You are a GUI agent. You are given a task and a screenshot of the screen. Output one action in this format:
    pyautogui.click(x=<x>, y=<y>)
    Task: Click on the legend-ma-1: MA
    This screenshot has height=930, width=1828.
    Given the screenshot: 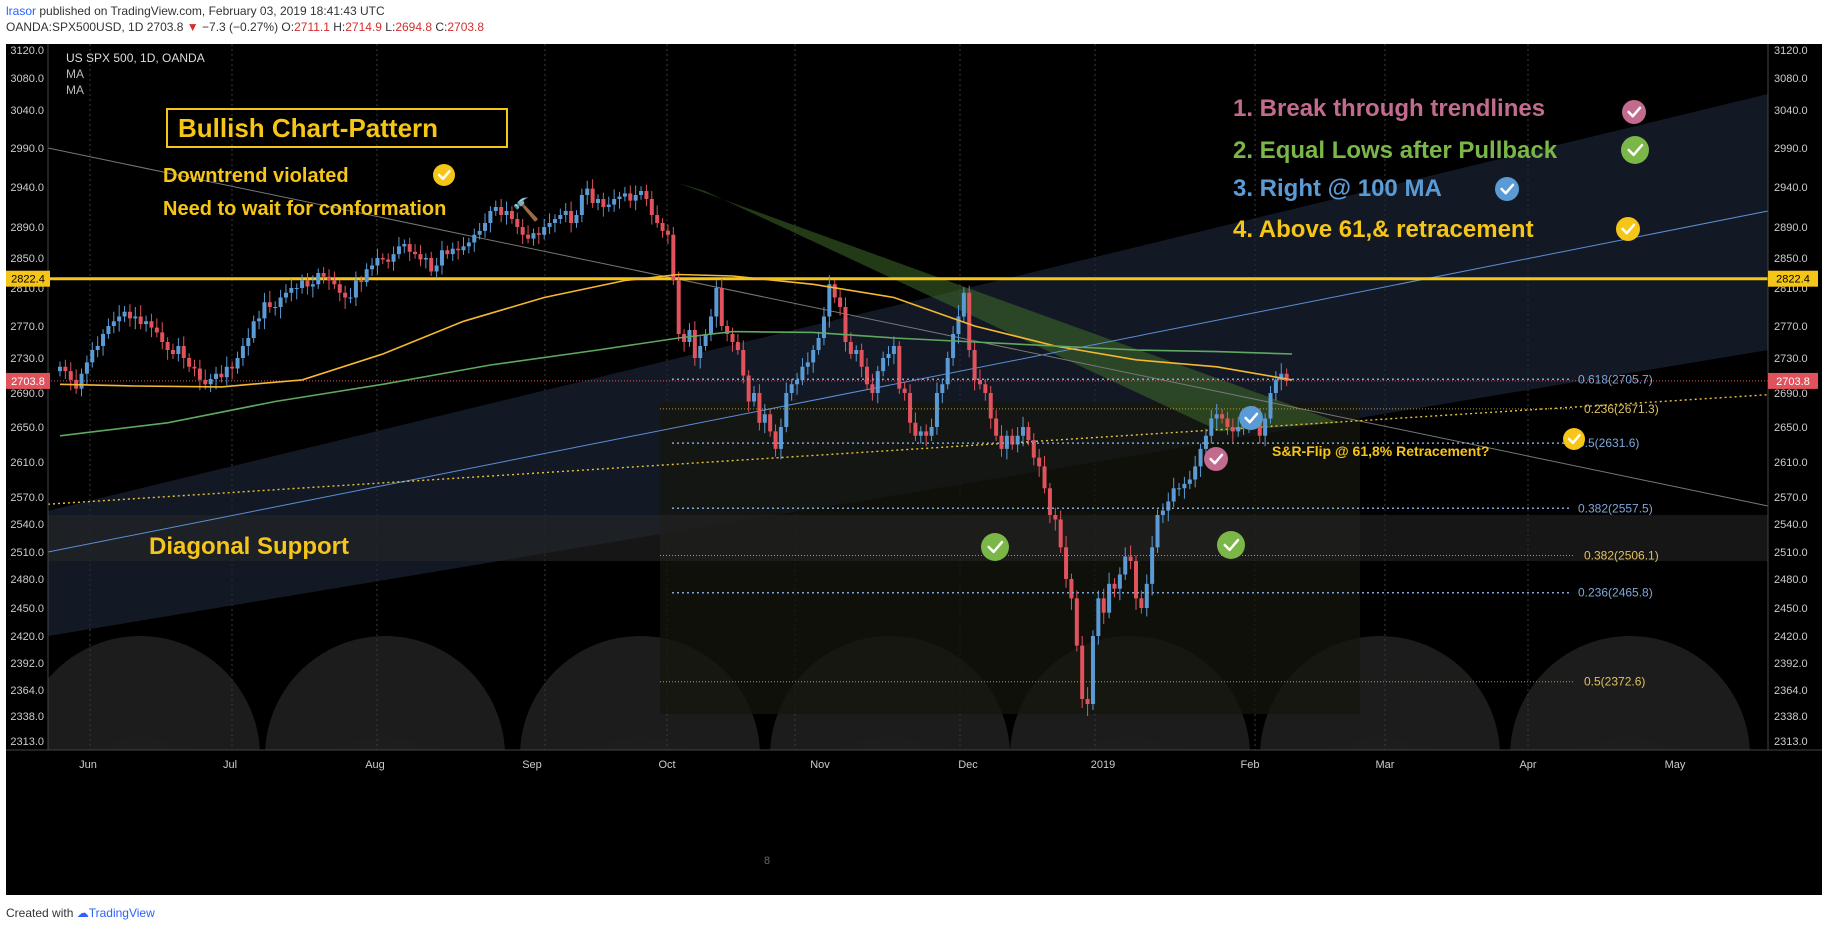 What is the action you would take?
    pyautogui.click(x=75, y=74)
    